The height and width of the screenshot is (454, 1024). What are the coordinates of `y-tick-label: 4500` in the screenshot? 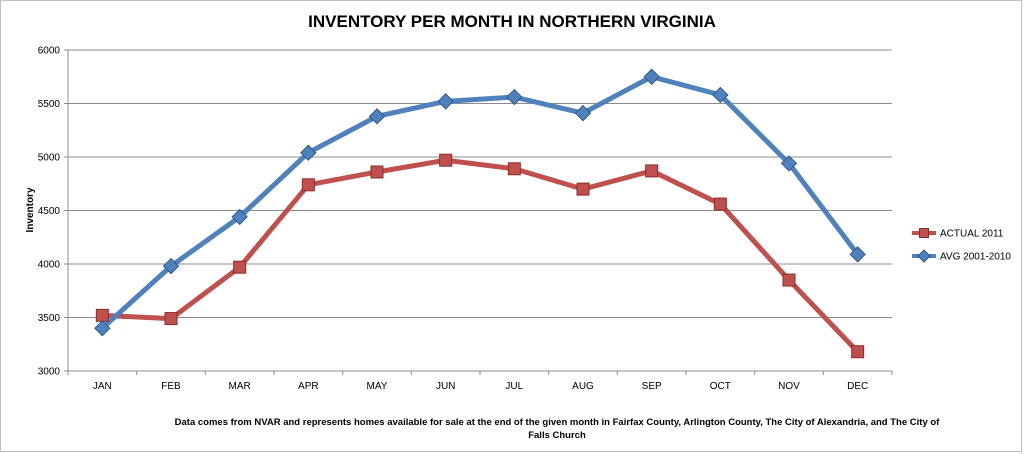 It's located at (49, 211).